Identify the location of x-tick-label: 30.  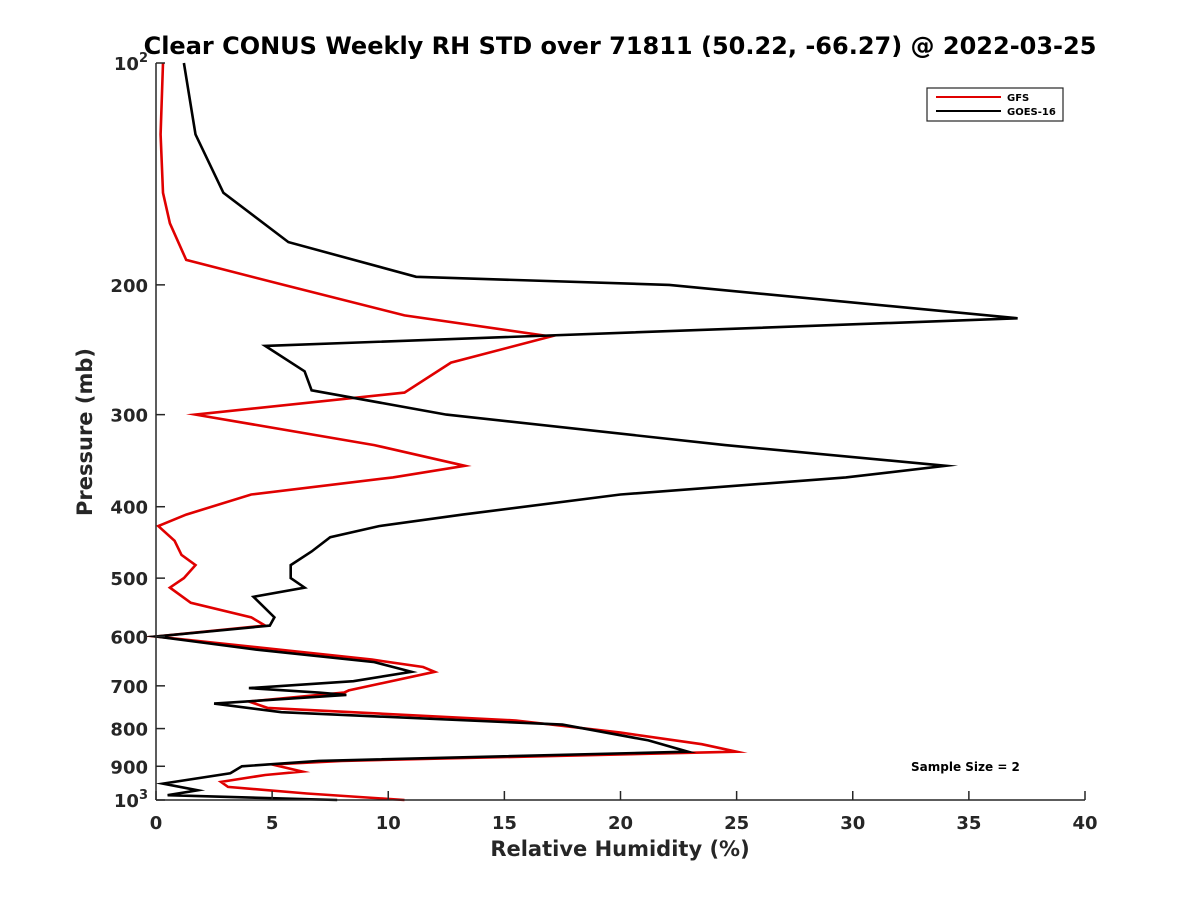
(852, 823).